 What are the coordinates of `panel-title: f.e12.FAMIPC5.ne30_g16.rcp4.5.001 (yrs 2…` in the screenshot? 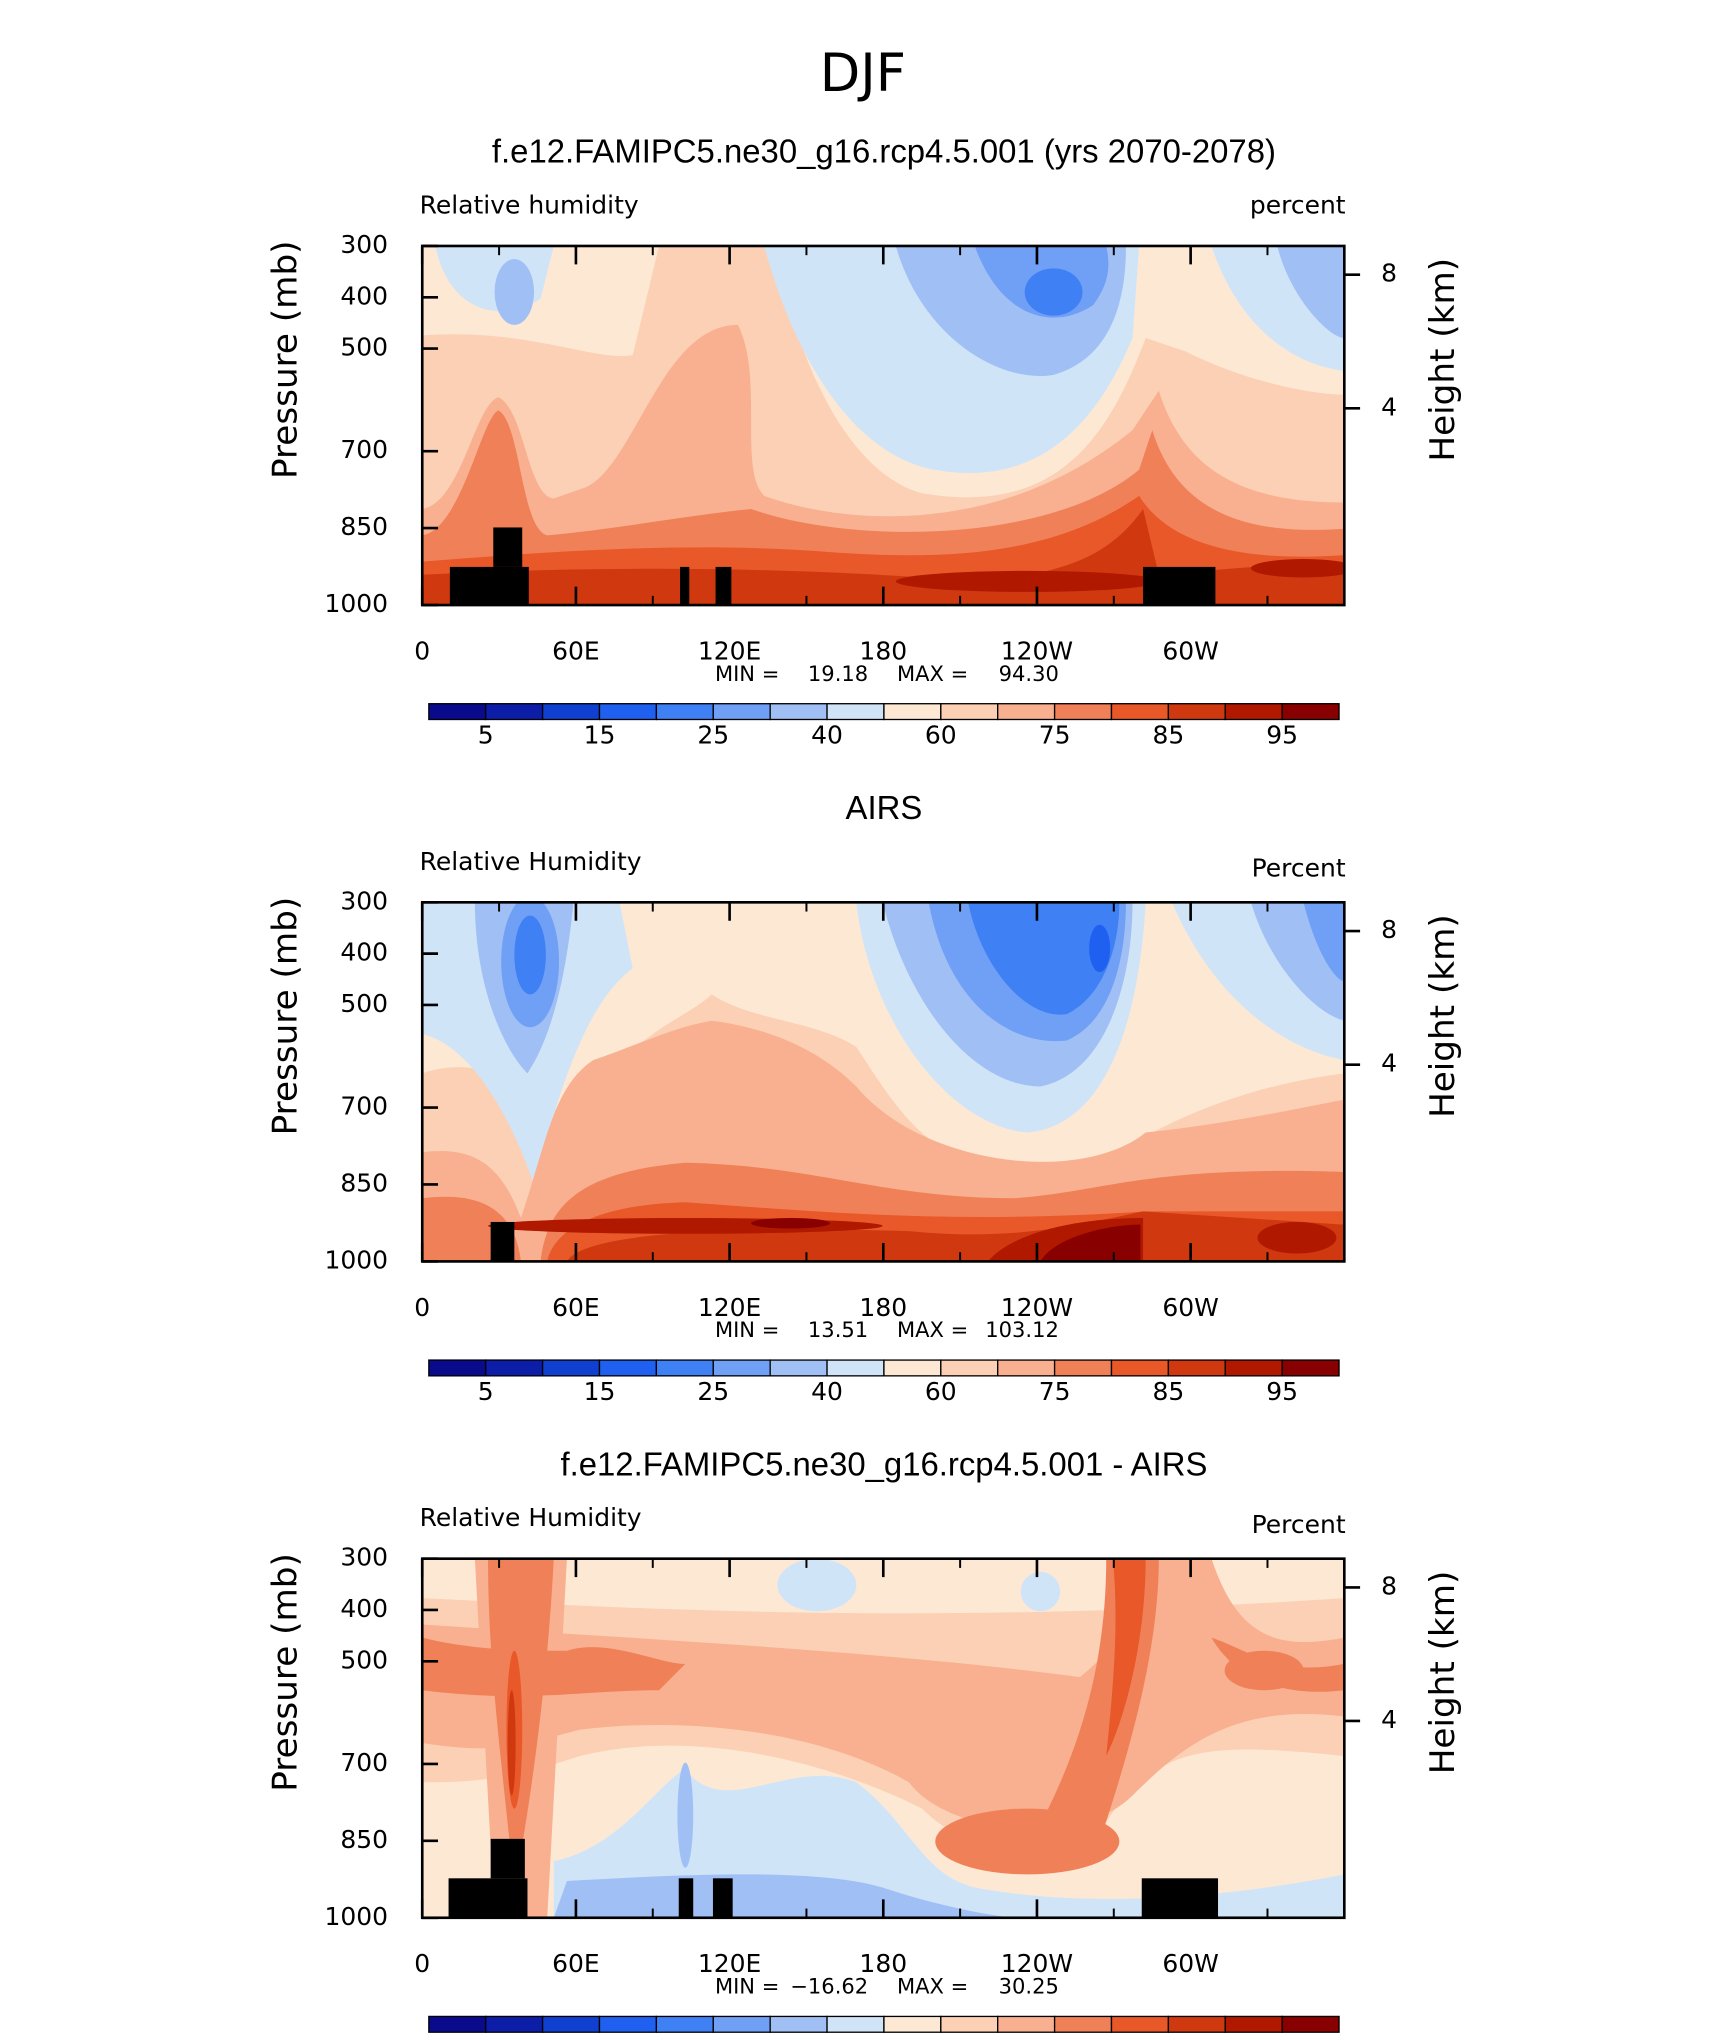 It's located at (884, 151).